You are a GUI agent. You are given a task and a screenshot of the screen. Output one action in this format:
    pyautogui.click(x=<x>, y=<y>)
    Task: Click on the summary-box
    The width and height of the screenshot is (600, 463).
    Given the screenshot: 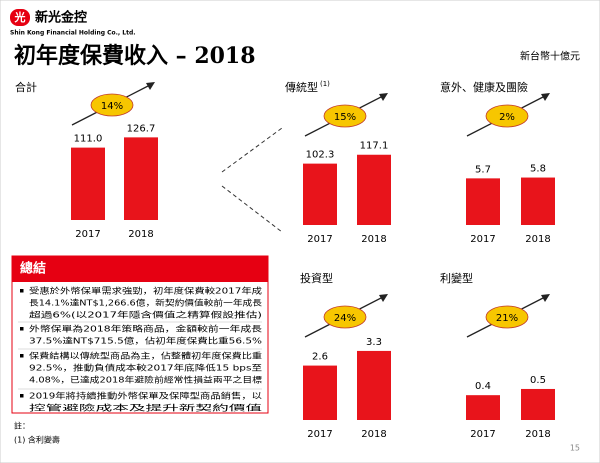 What is the action you would take?
    pyautogui.click(x=140, y=334)
    